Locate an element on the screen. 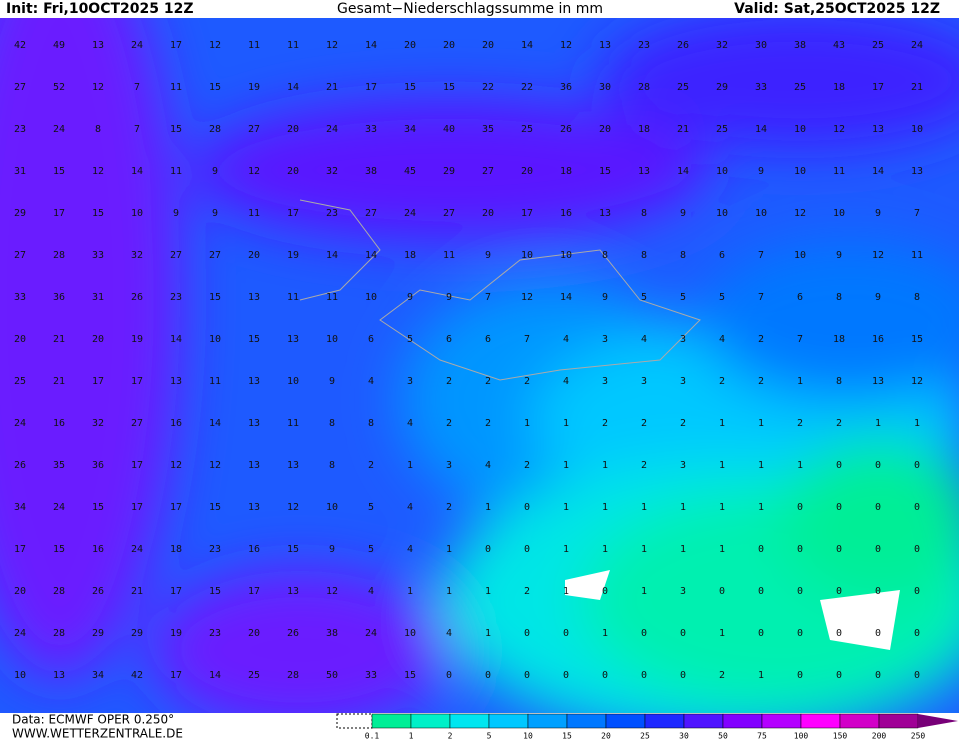  grid-value: 32 is located at coordinates (98, 423).